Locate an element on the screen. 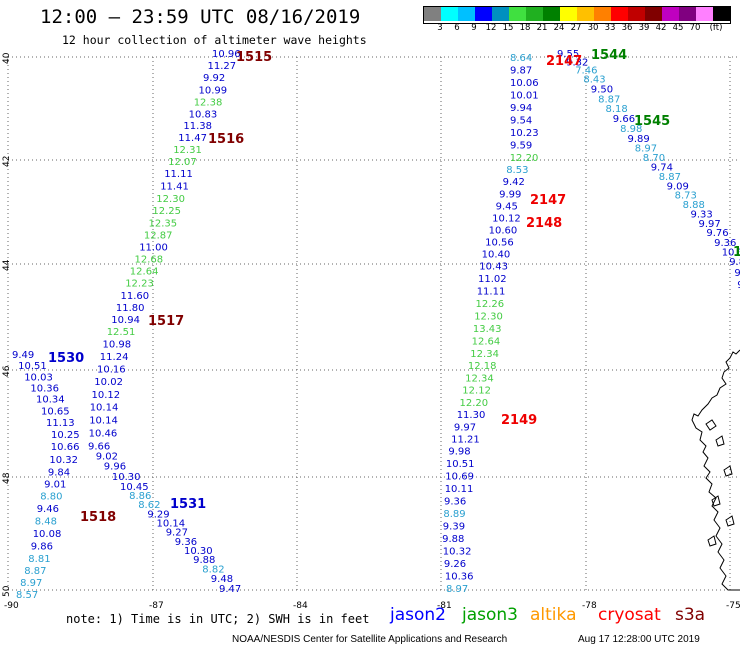 The image size is (740, 650). wave-height-value: 10.25 is located at coordinates (65, 435).